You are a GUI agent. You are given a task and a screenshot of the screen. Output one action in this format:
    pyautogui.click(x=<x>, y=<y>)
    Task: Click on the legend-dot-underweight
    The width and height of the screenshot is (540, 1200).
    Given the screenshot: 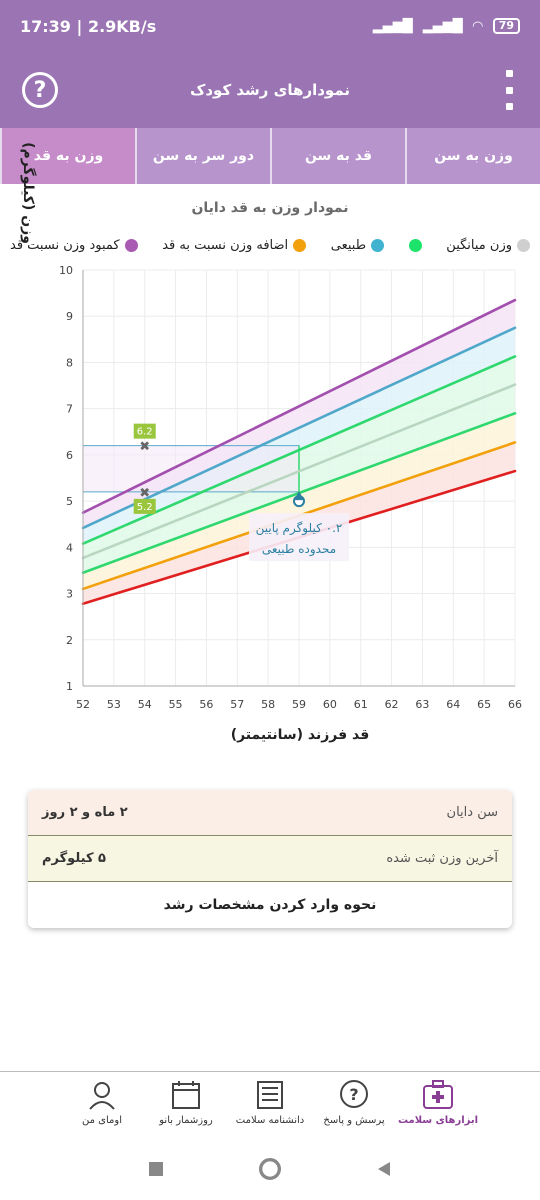 What is the action you would take?
    pyautogui.click(x=131, y=245)
    